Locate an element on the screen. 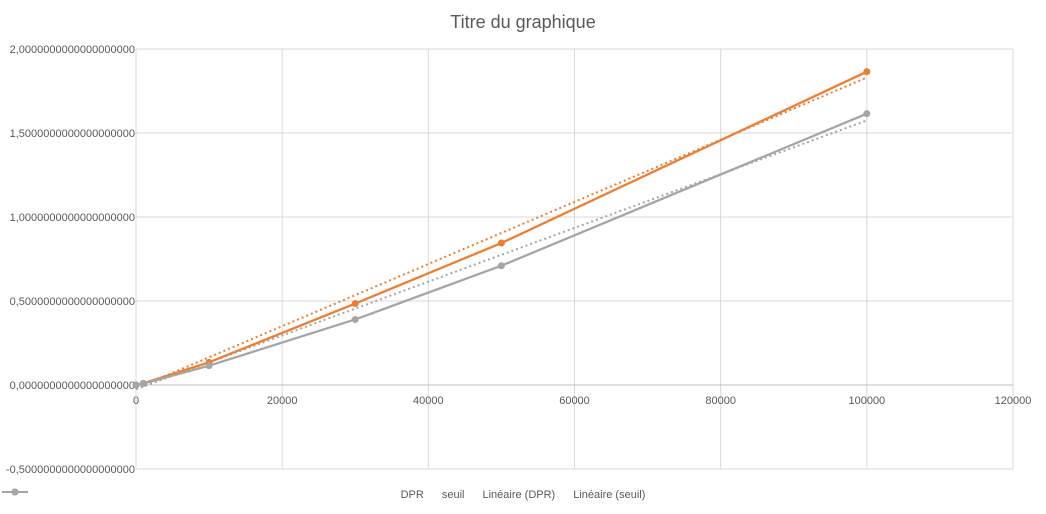 This screenshot has width=1046, height=514. legend-label: seuil is located at coordinates (453, 495).